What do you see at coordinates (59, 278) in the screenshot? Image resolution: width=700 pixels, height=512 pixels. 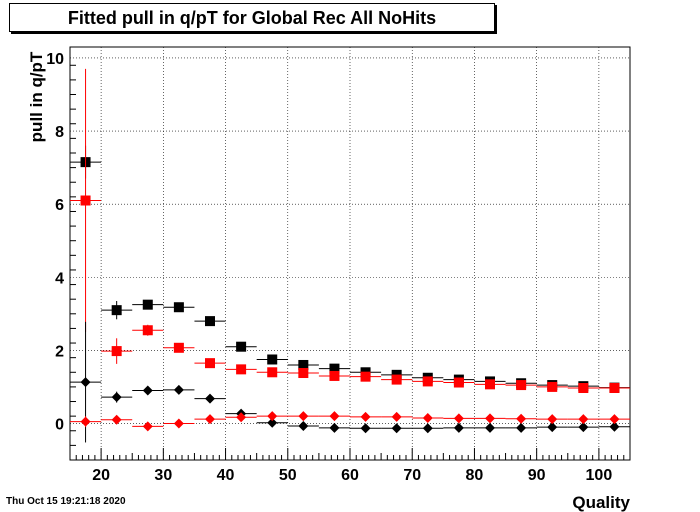 I see `y-tick-label: 4` at bounding box center [59, 278].